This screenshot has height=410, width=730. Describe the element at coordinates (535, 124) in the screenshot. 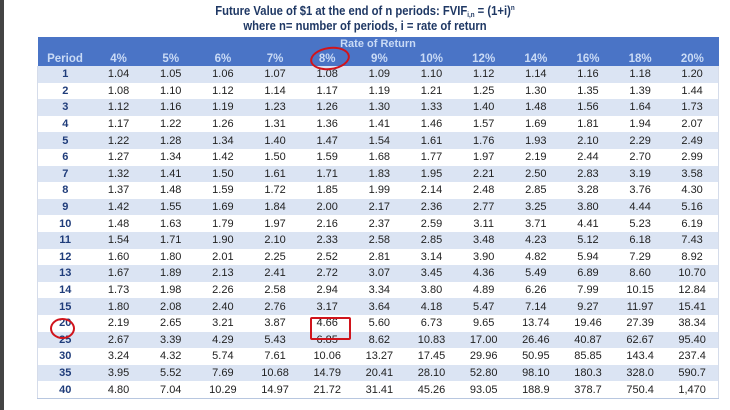

I see `value-cell: 1.69` at that location.